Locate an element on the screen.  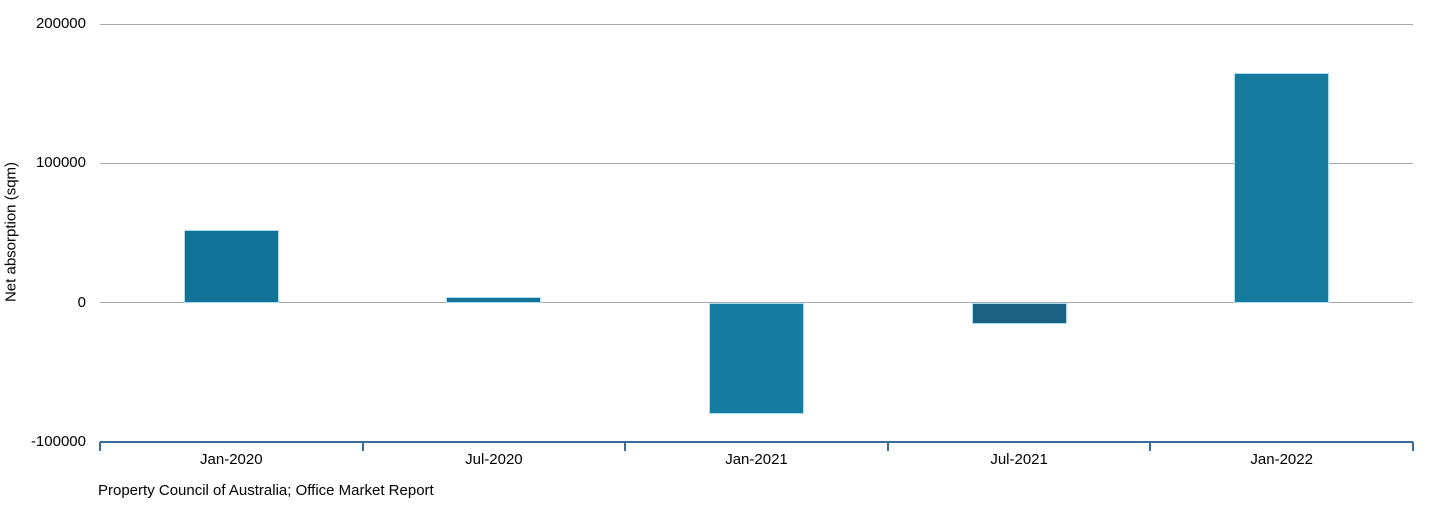
x-tick-label-jan-2022: Jan-2022 is located at coordinates (1281, 459).